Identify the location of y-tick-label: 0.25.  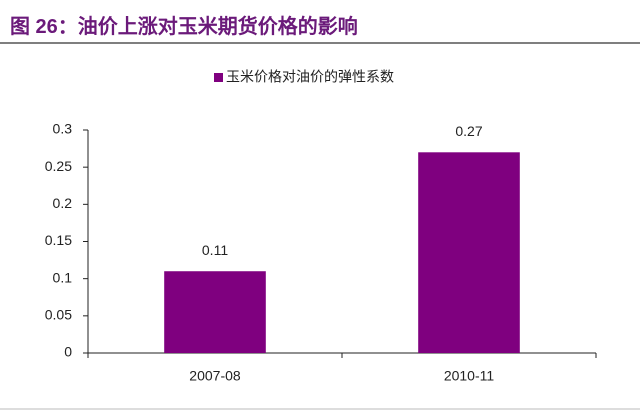
(58, 166).